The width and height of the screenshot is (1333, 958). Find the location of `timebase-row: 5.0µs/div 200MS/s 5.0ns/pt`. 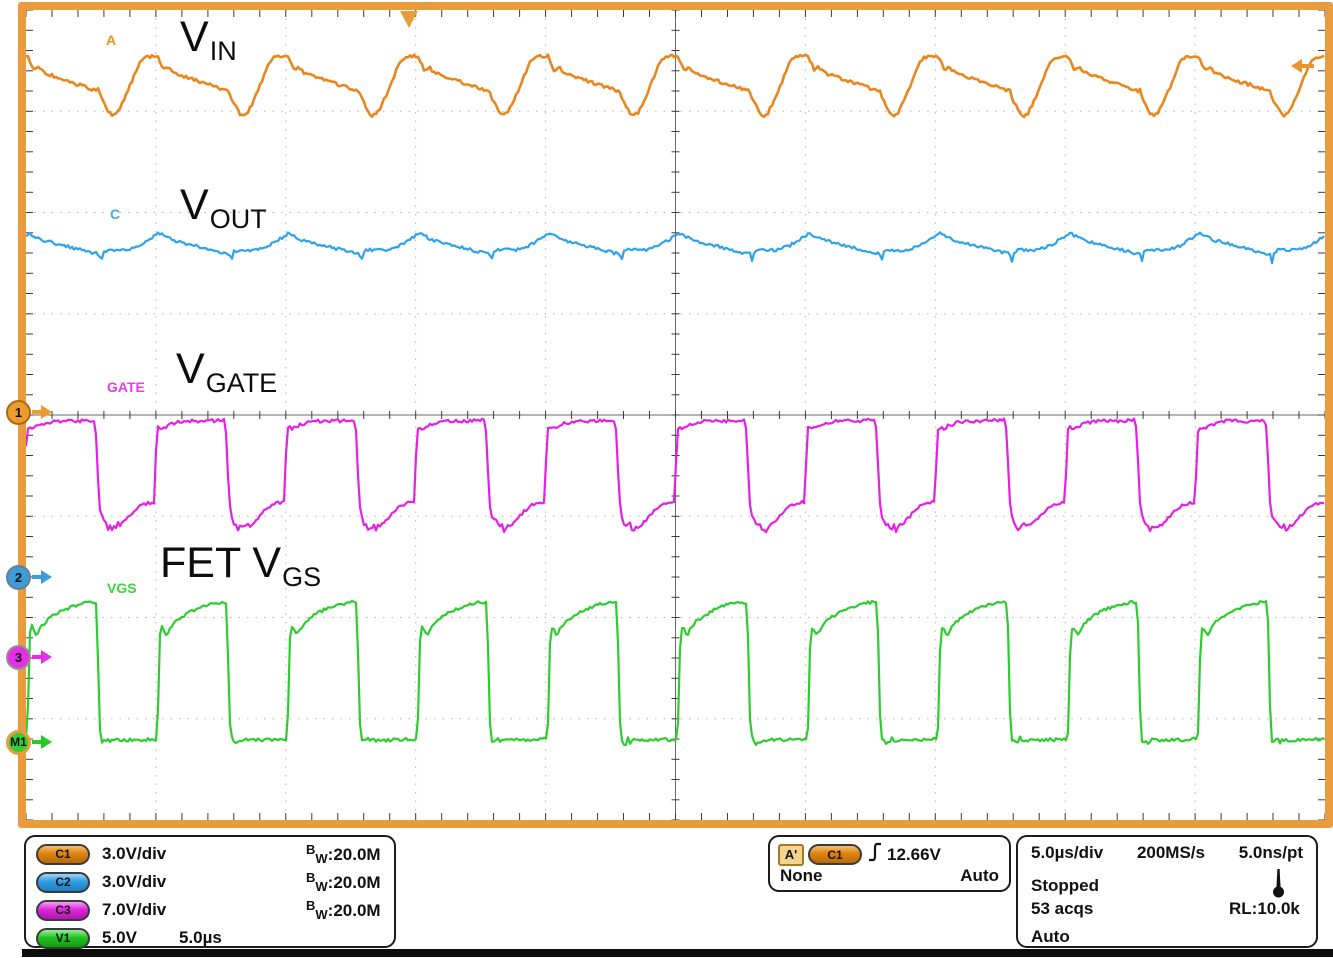

timebase-row: 5.0µs/div 200MS/s 5.0ns/pt is located at coordinates (1167, 853).